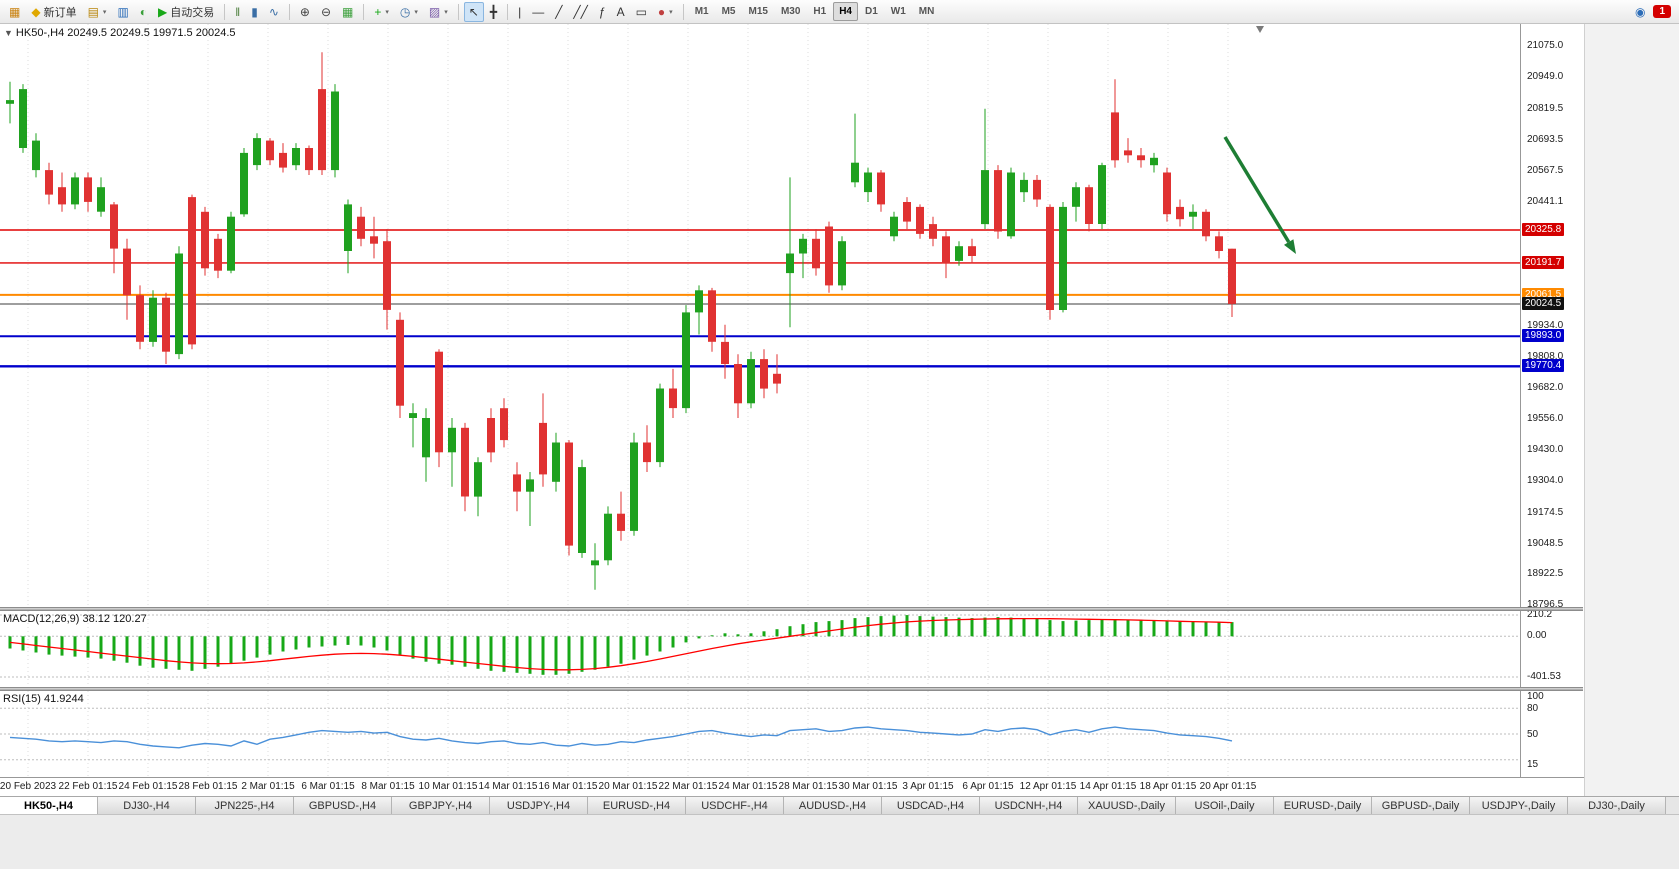  I want to click on rsi-plot, so click(760, 734).